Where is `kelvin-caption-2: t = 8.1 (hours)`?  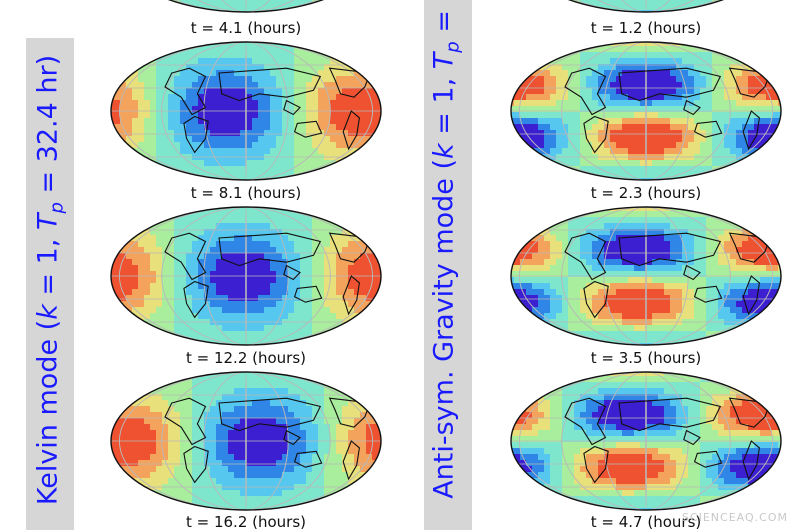 kelvin-caption-2: t = 8.1 (hours) is located at coordinates (246, 193).